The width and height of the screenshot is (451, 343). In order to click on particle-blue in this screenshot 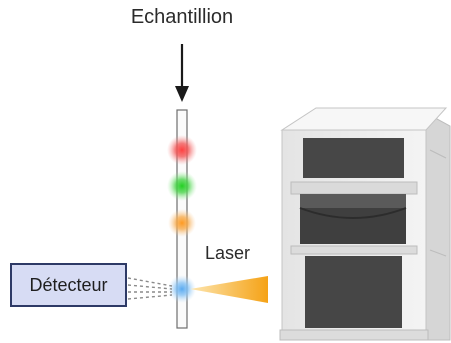, I will do `click(182, 289)`.